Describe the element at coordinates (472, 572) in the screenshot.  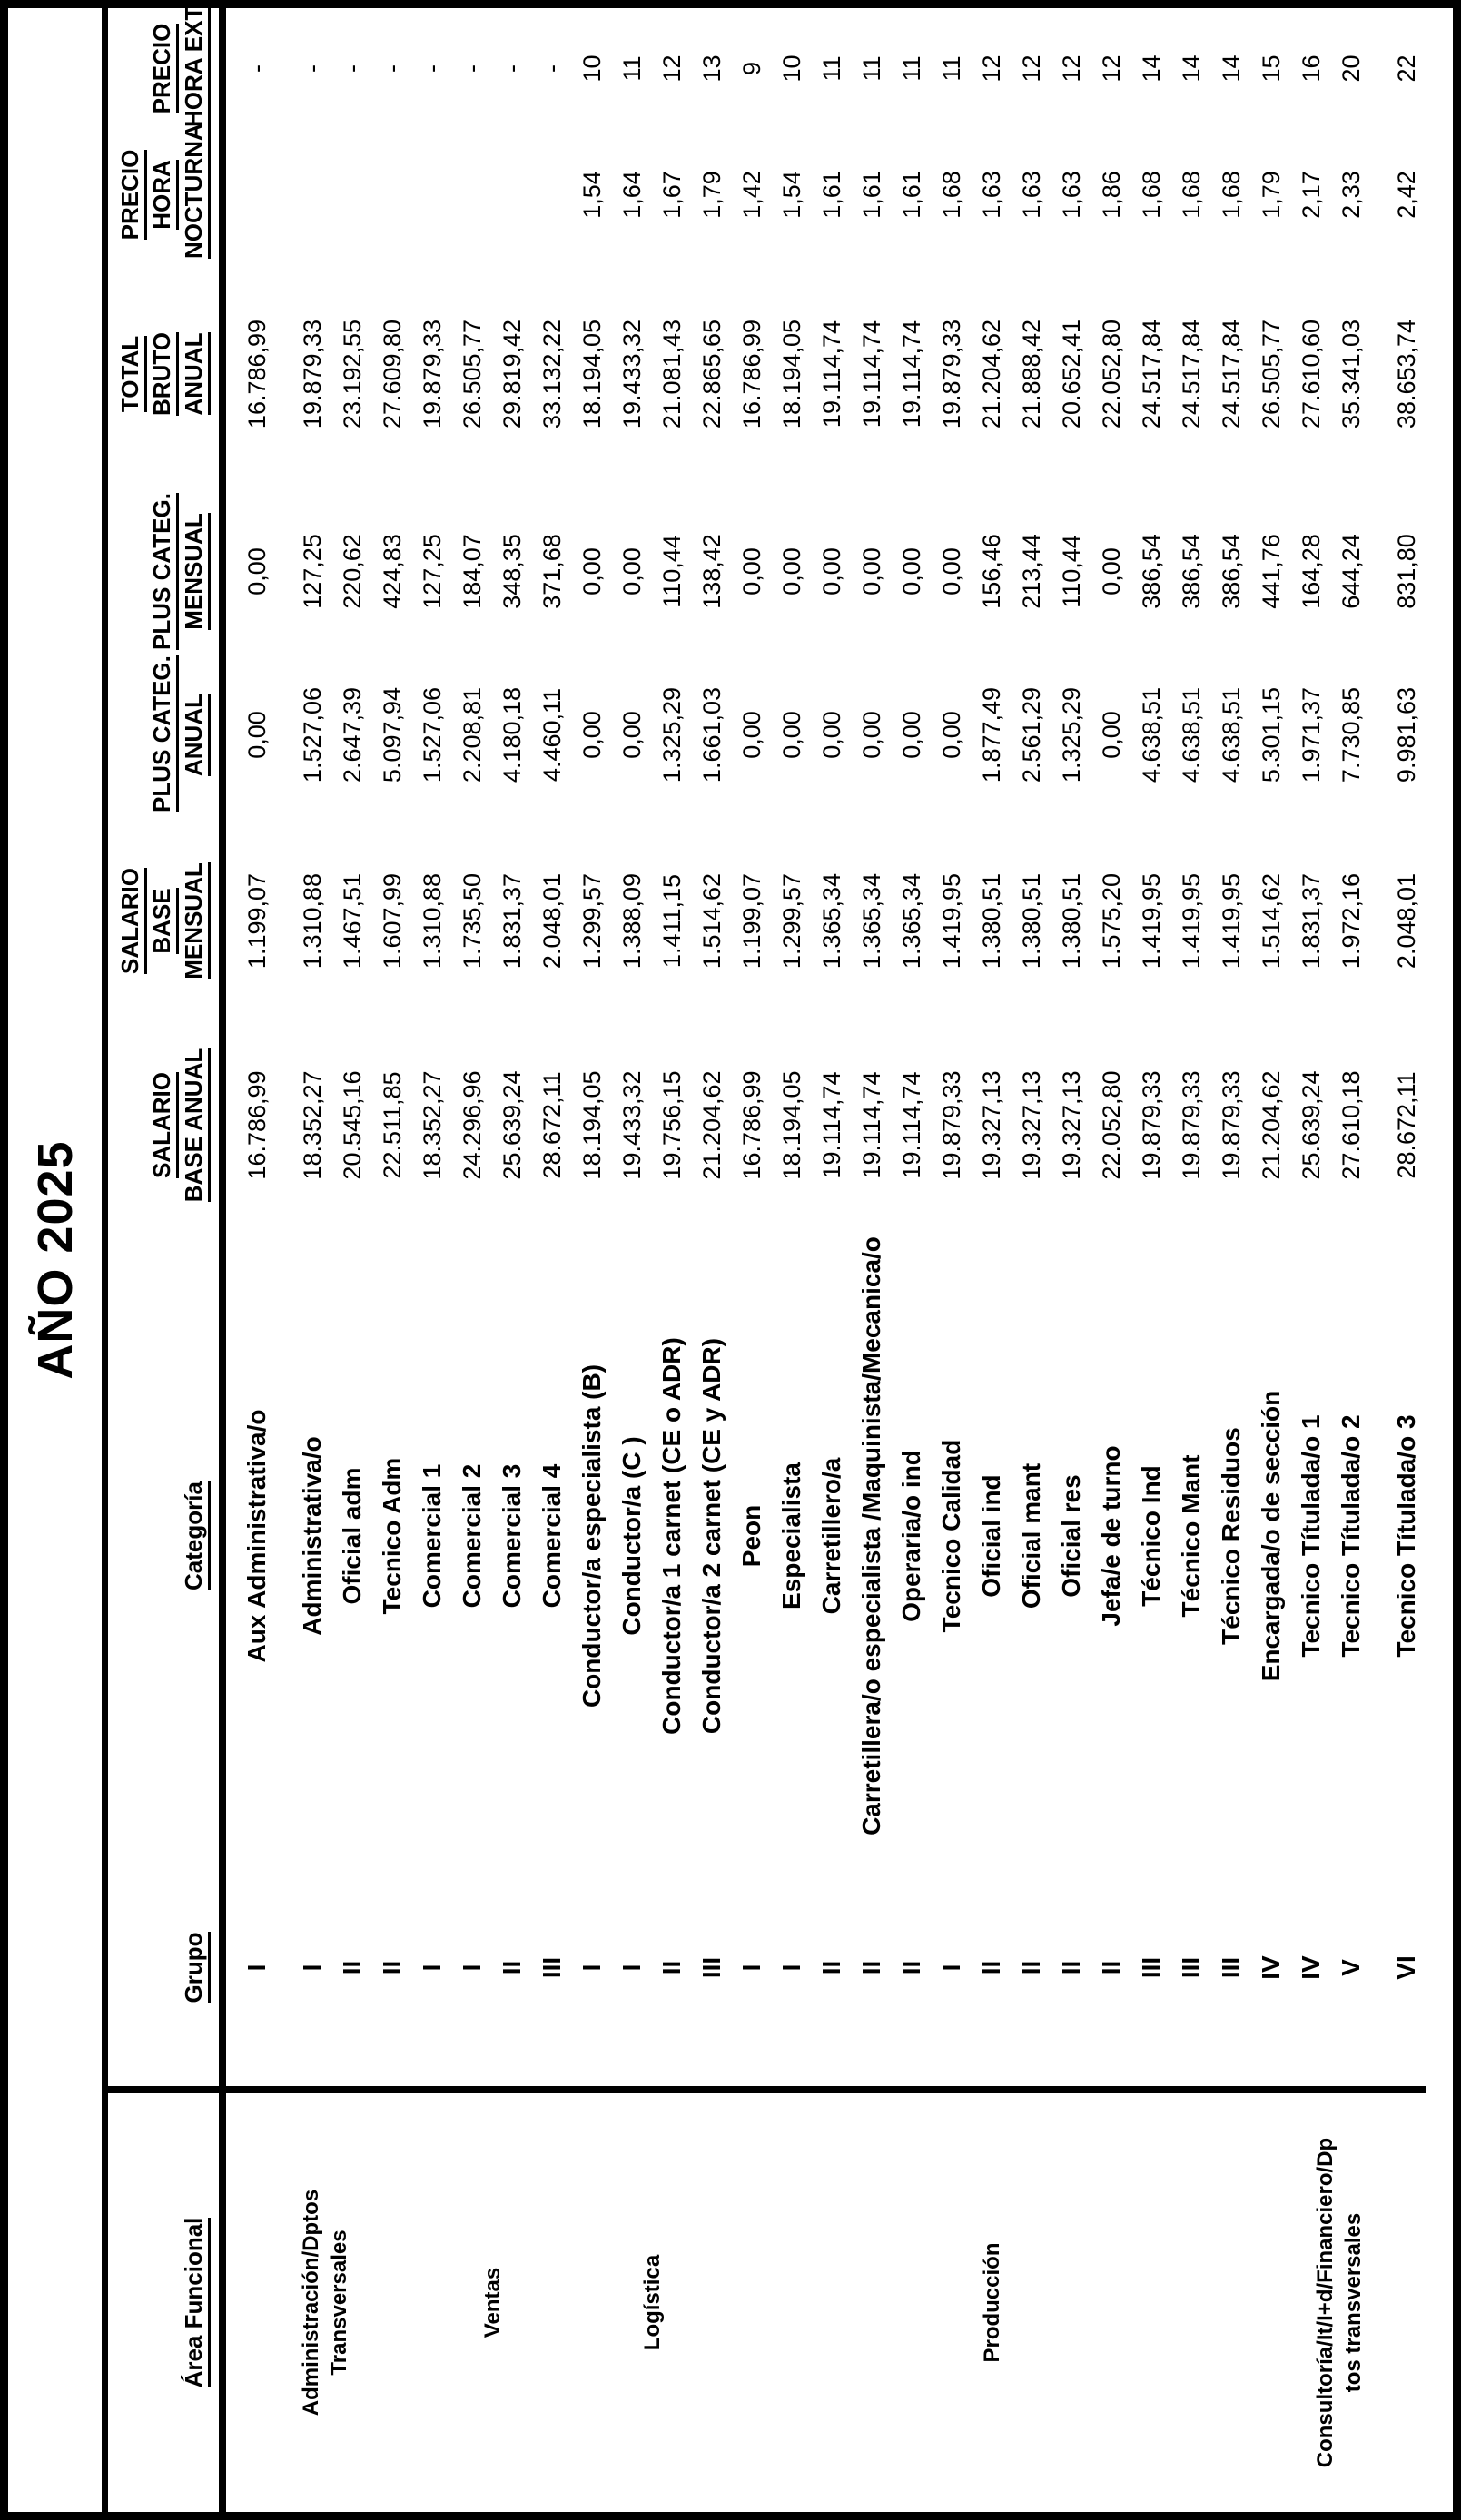
I see `cell-plus-categ-mensual: 184,07` at that location.